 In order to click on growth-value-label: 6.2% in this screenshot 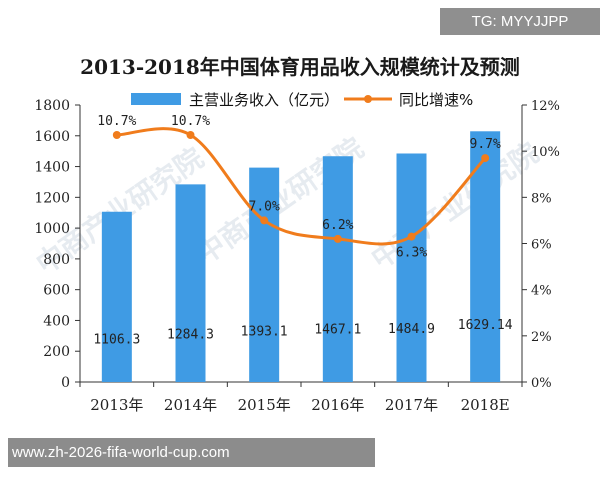, I will do `click(337, 225)`.